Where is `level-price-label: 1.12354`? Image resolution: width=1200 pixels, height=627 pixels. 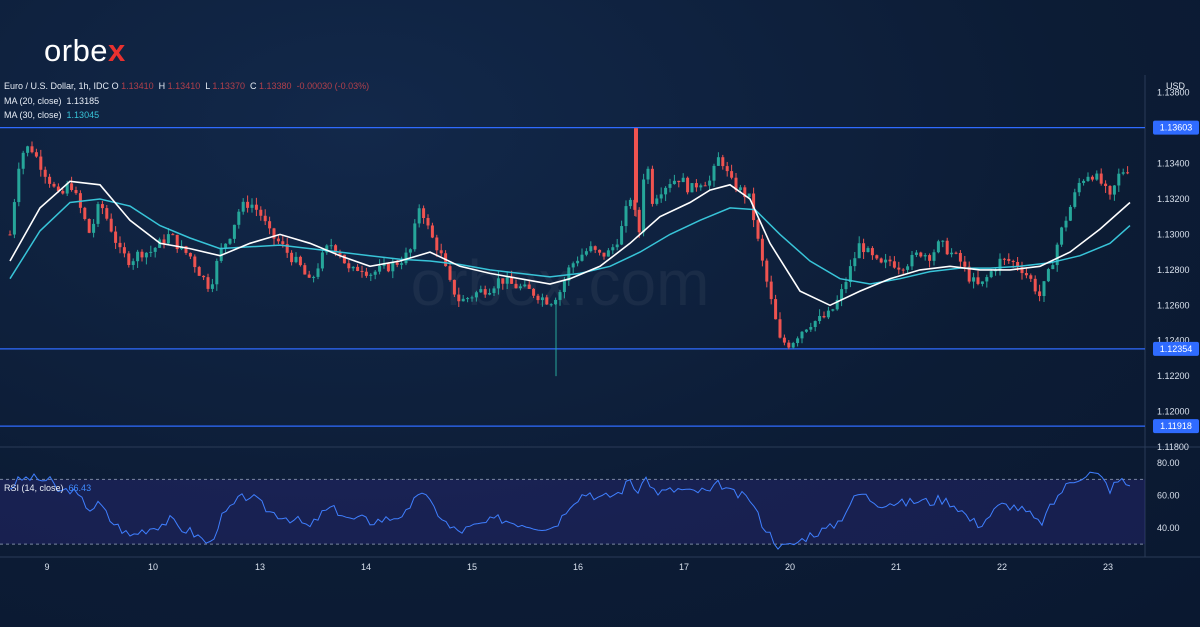 level-price-label: 1.12354 is located at coordinates (1176, 349).